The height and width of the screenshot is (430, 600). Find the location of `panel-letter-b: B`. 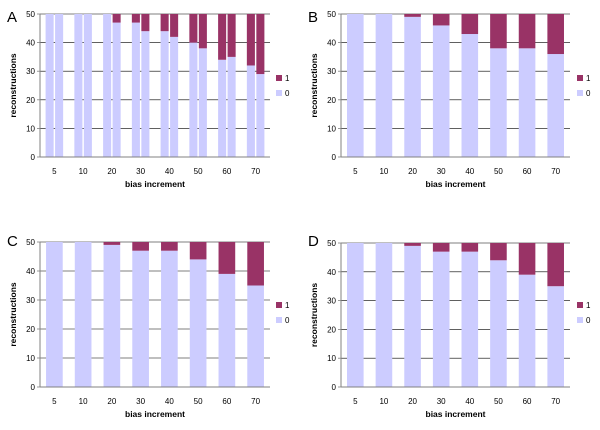

panel-letter-b: B is located at coordinates (313, 17).